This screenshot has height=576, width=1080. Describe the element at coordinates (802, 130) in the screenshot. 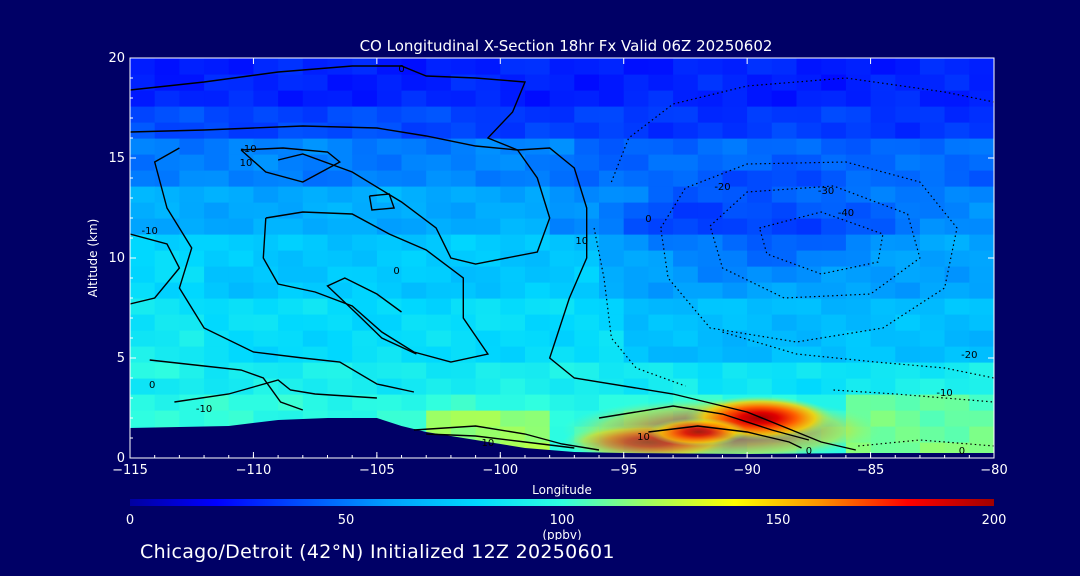

I see `contour-dotted-neg10-b` at that location.